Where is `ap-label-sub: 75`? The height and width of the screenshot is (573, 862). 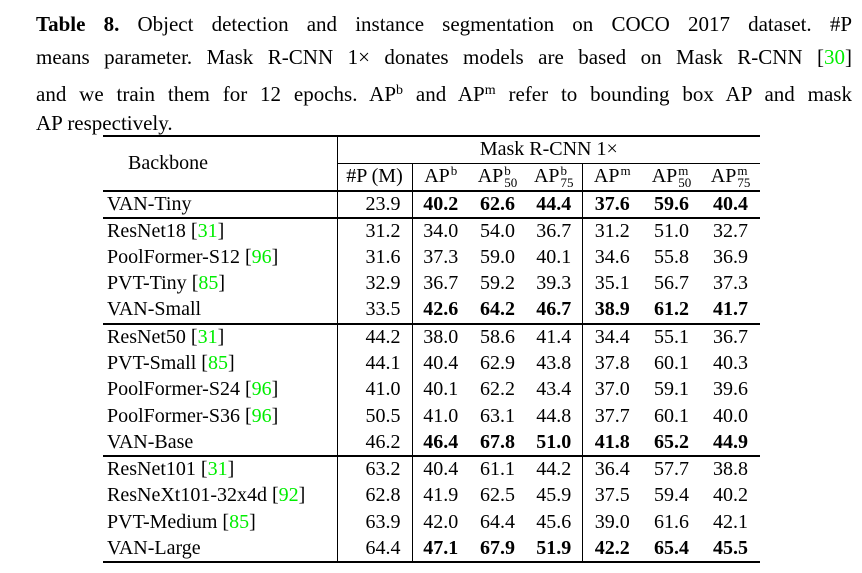
ap-label-sub: 75 is located at coordinates (744, 182).